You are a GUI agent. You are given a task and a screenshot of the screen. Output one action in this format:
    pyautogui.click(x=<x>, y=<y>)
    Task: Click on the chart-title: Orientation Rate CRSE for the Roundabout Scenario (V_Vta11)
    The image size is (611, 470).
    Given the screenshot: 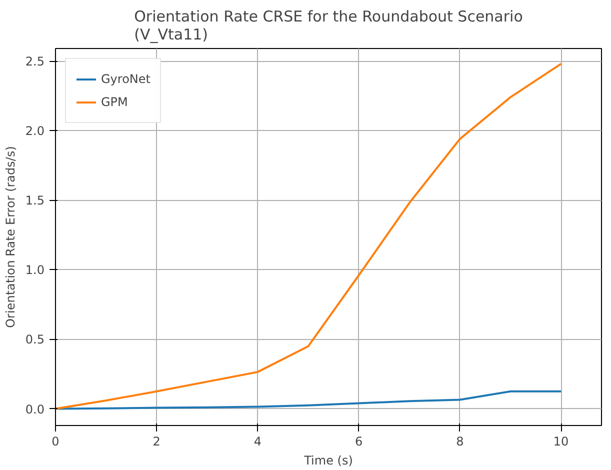 What is the action you would take?
    pyautogui.click(x=328, y=26)
    